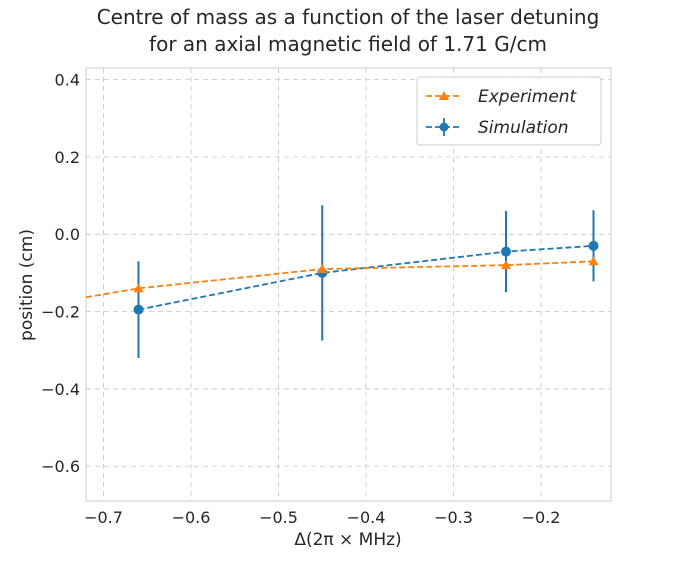  I want to click on legend: Experiment Simulation, so click(509, 111).